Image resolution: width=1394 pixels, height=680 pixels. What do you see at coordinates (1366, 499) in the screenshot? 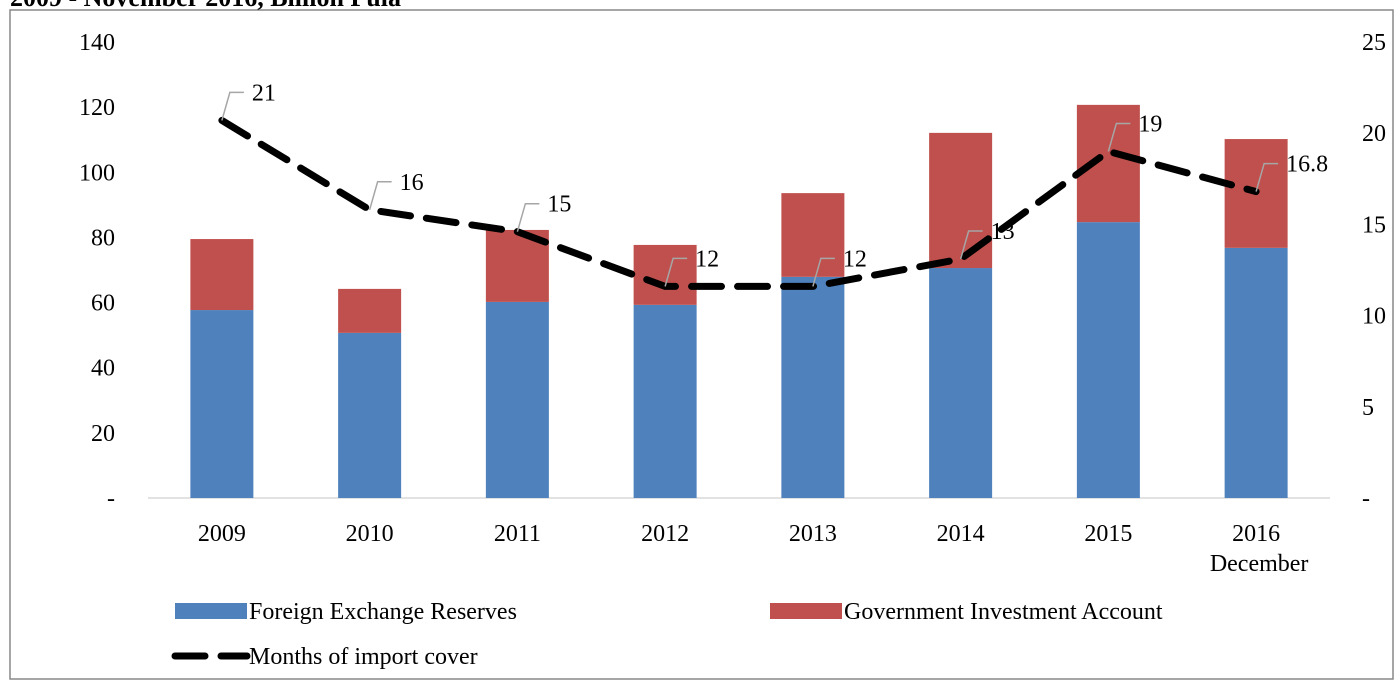
I see `y2-tick-label: -` at bounding box center [1366, 499].